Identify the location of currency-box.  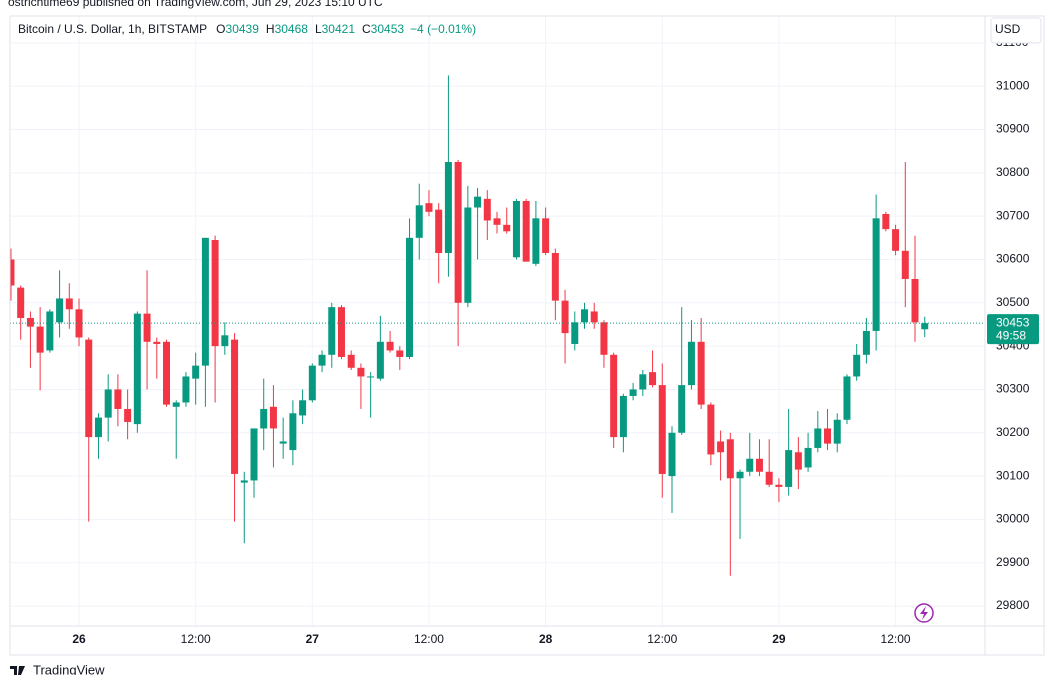
(1016, 30).